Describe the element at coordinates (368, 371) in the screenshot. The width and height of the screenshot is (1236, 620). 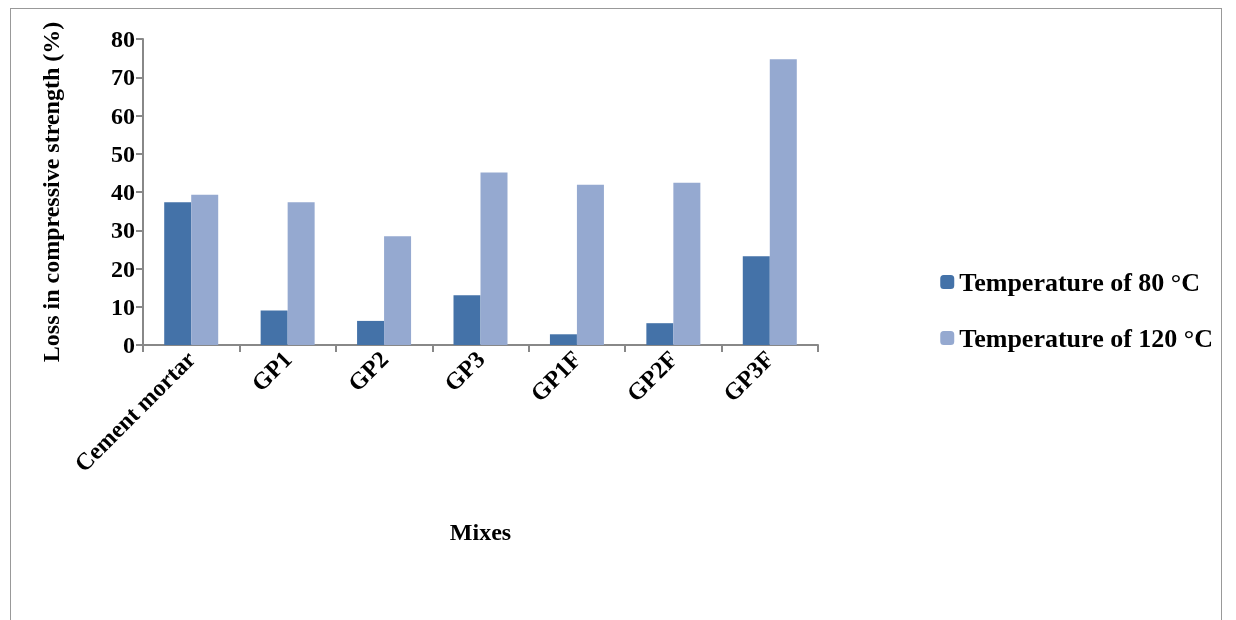
I see `x-tick-label: GP2` at that location.